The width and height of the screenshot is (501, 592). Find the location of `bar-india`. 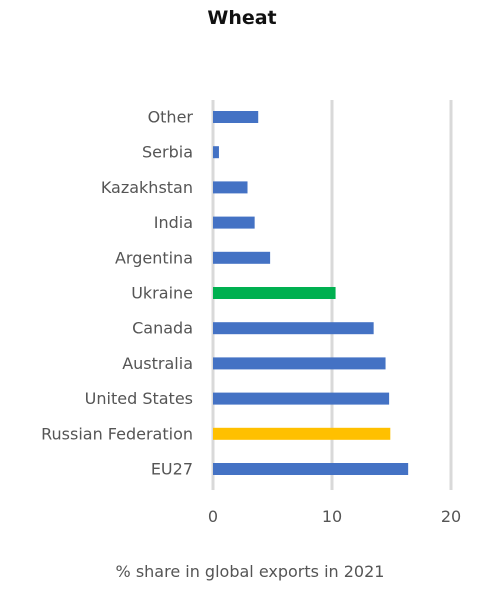

bar-india is located at coordinates (234, 222).